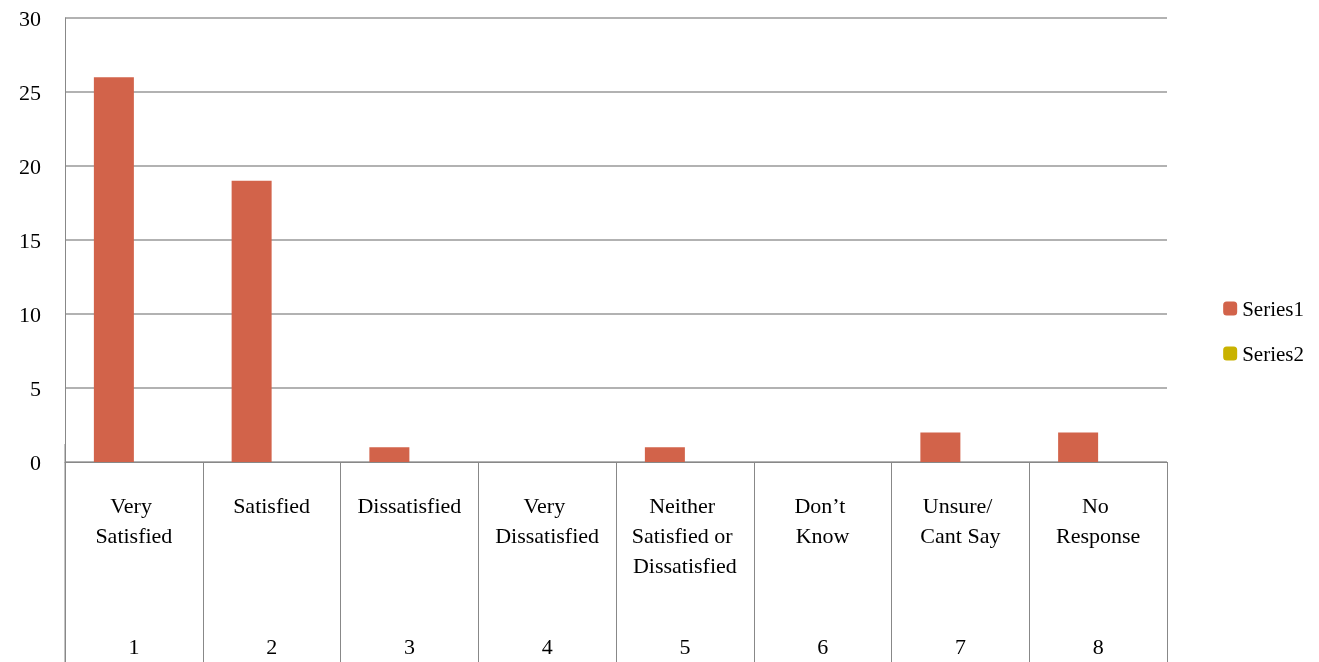 This screenshot has width=1319, height=662. What do you see at coordinates (30, 18) in the screenshot?
I see `y-tick-label: 30` at bounding box center [30, 18].